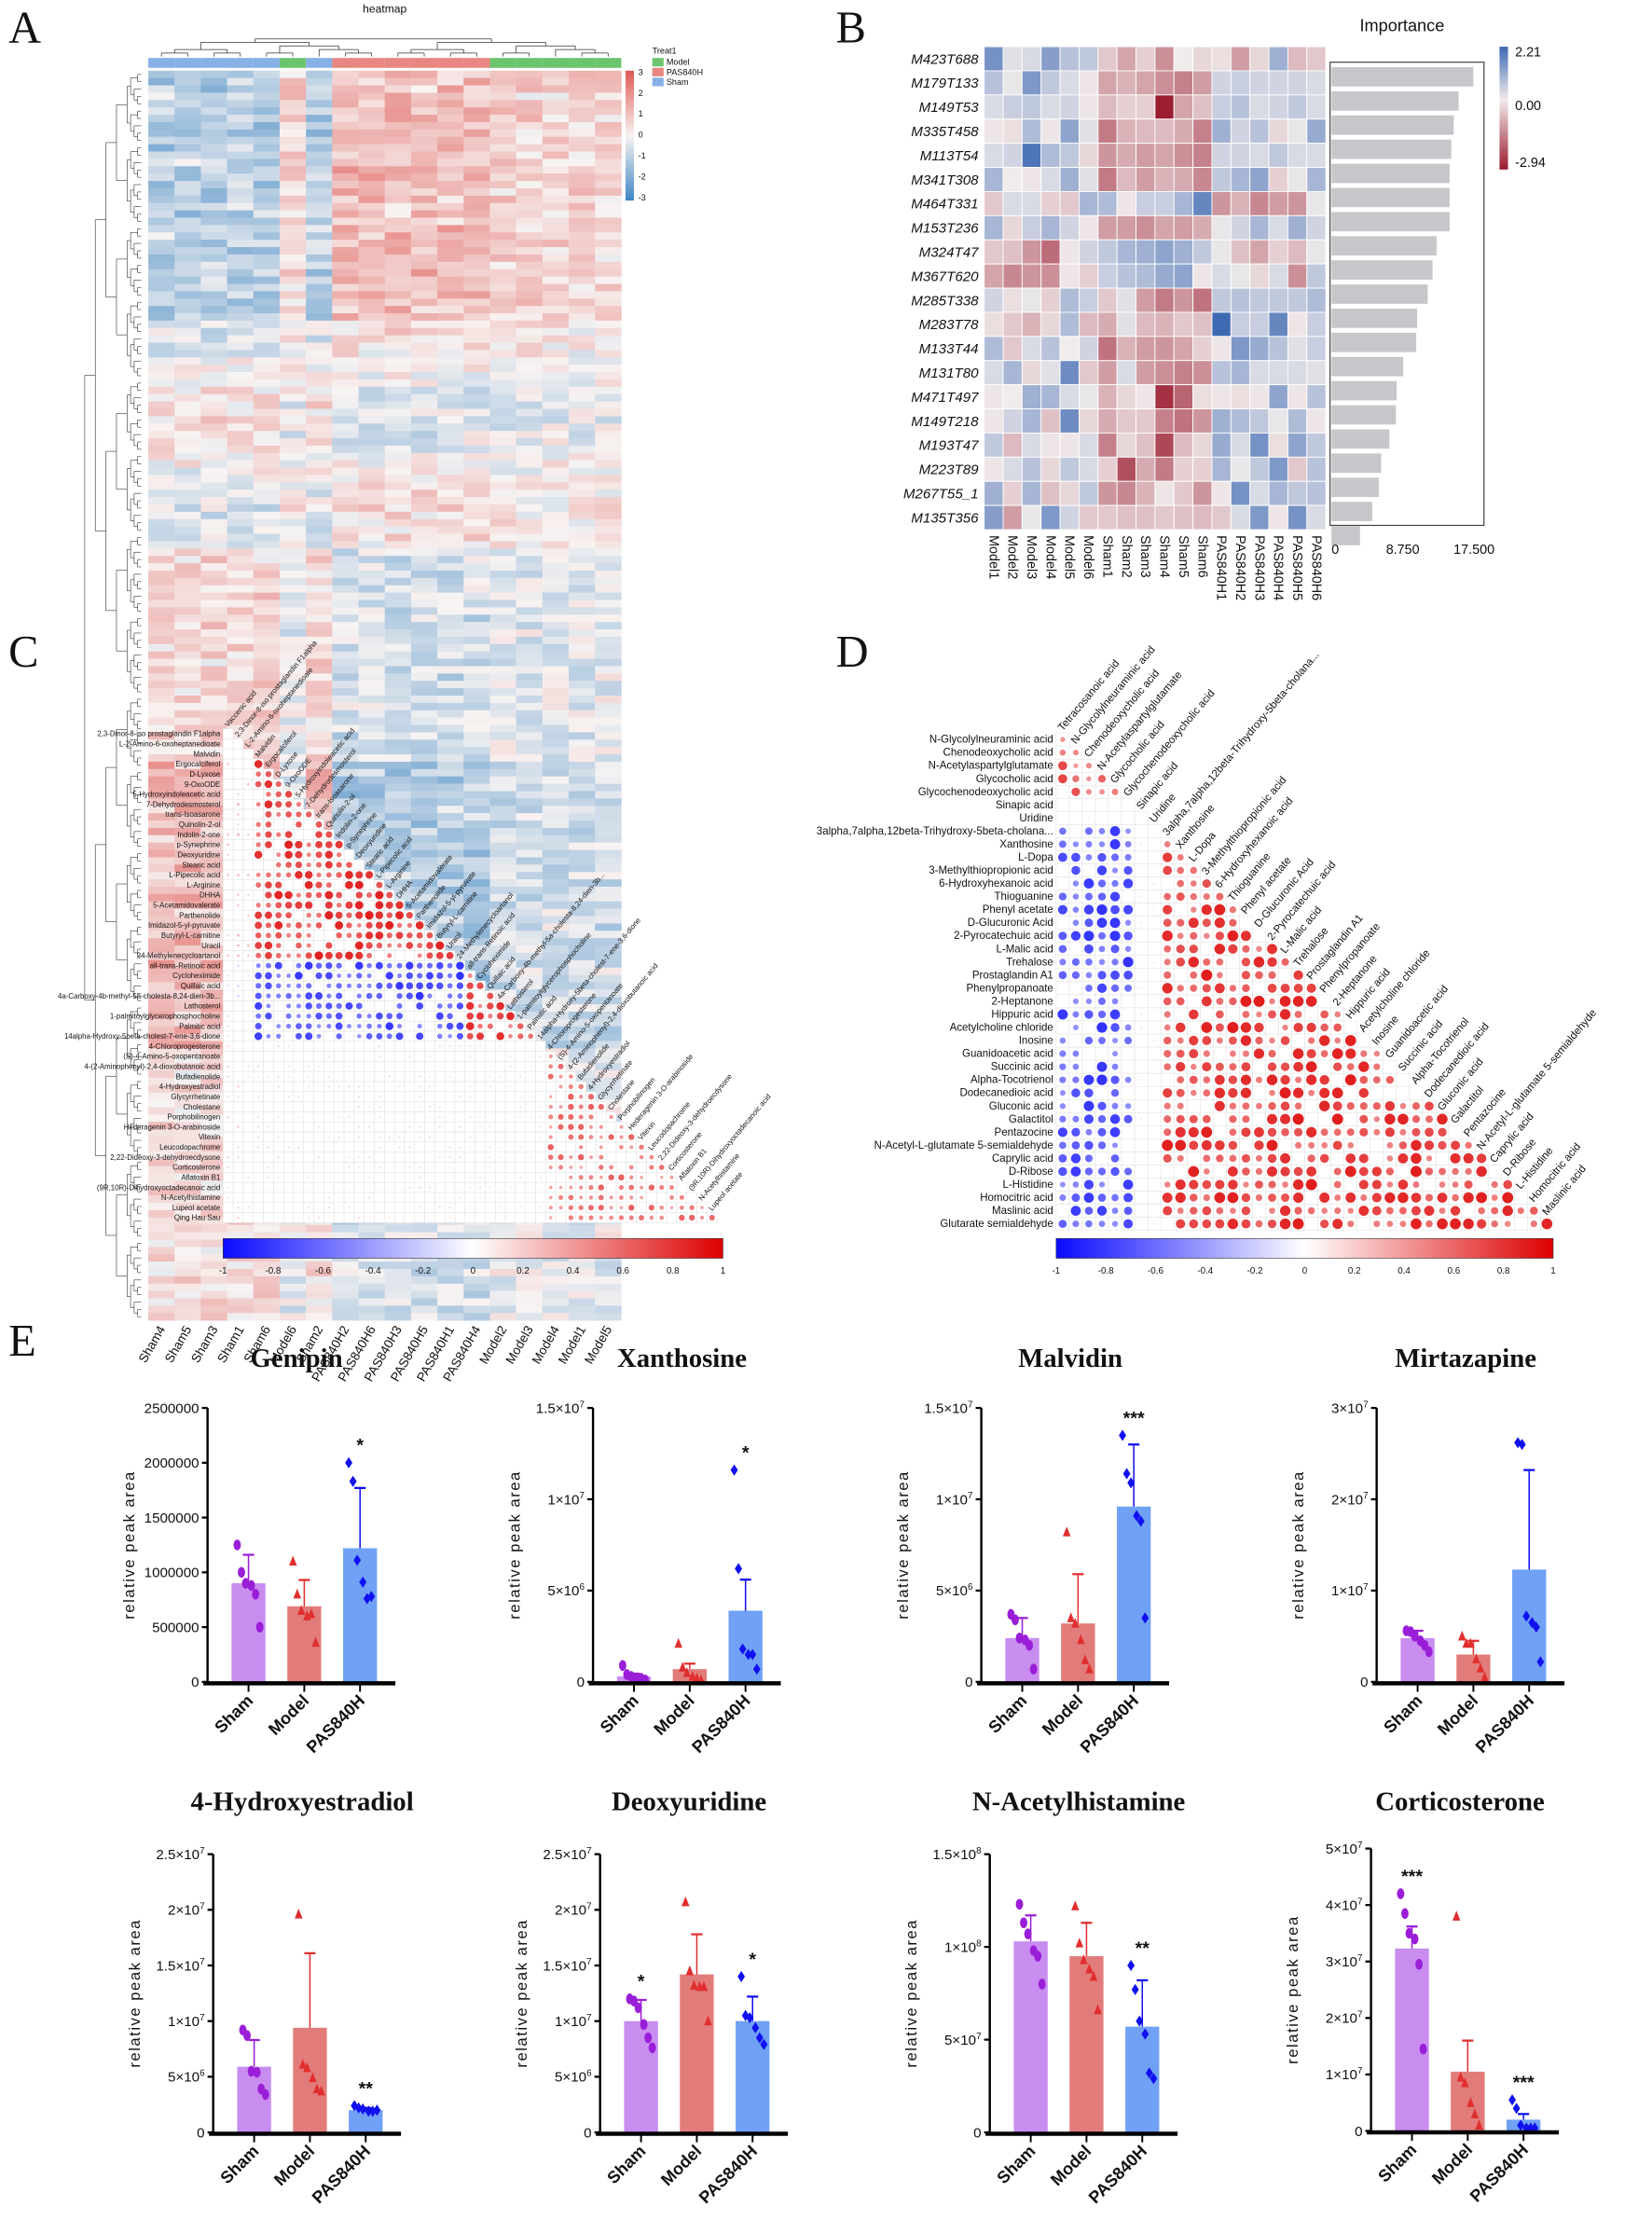 This screenshot has width=1652, height=2220. I want to click on row-label: M464T331, so click(945, 205).